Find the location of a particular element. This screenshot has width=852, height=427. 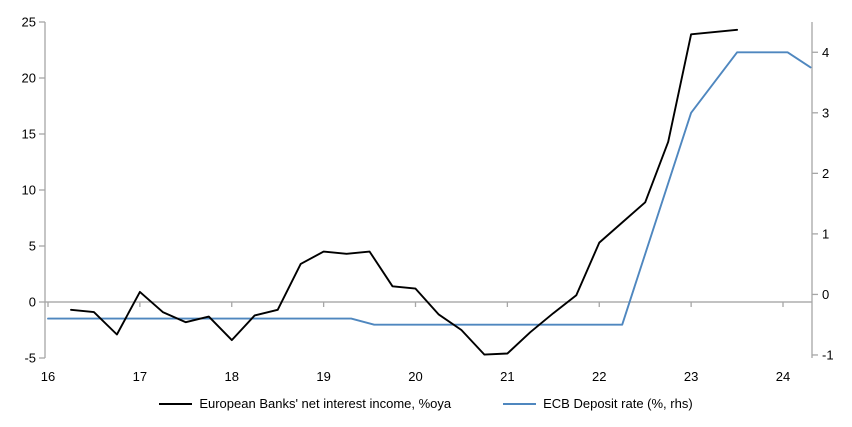

x-axis-tick-label: 16 is located at coordinates (48, 376).